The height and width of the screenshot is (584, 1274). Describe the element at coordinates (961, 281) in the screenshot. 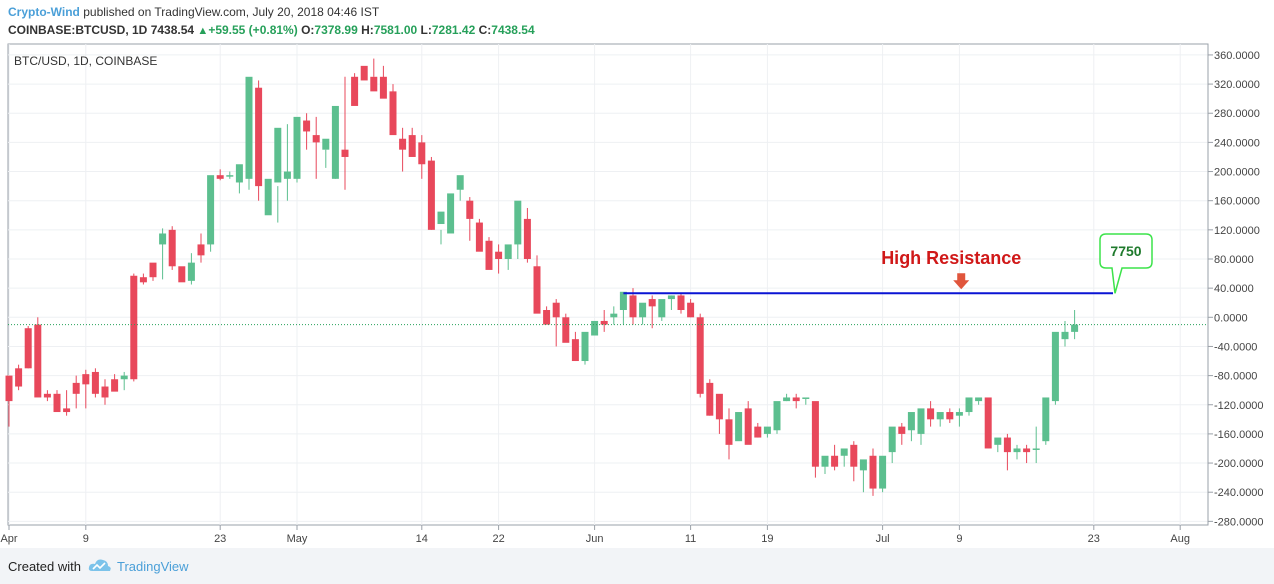

I see `down-arrow-icon` at that location.